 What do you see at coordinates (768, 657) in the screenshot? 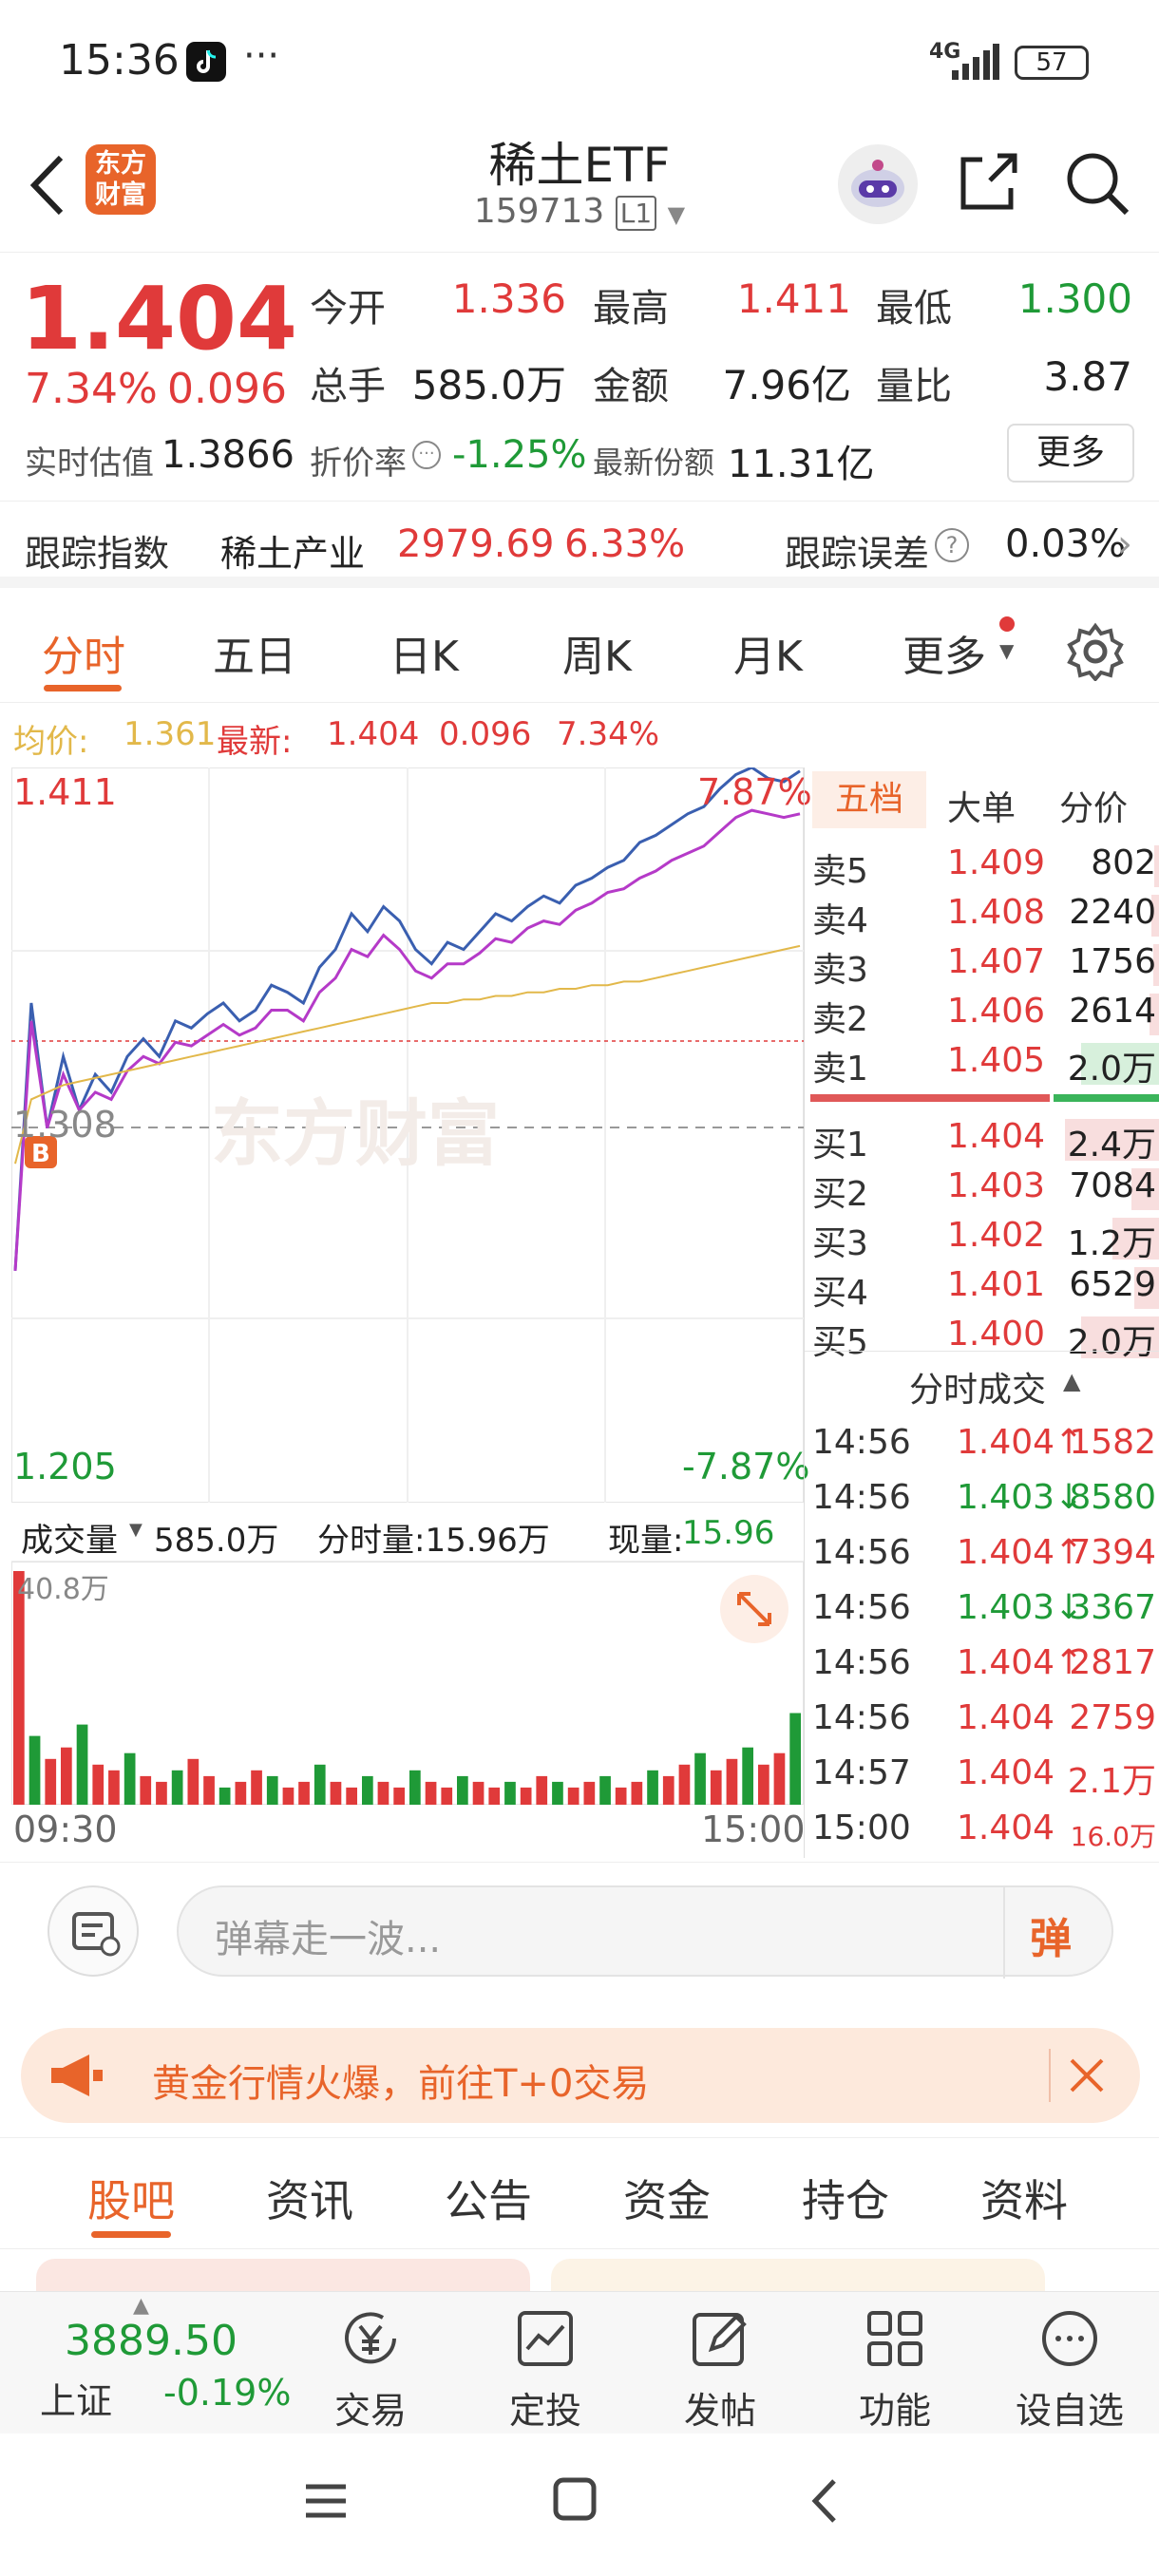
I see `tab-monthly-k: 月K` at bounding box center [768, 657].